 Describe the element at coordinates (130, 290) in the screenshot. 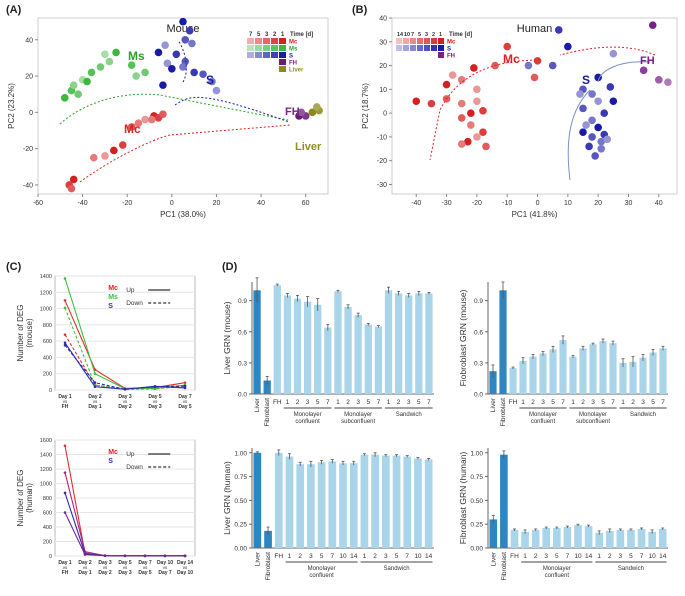

I see `legend-style-label: Up` at that location.